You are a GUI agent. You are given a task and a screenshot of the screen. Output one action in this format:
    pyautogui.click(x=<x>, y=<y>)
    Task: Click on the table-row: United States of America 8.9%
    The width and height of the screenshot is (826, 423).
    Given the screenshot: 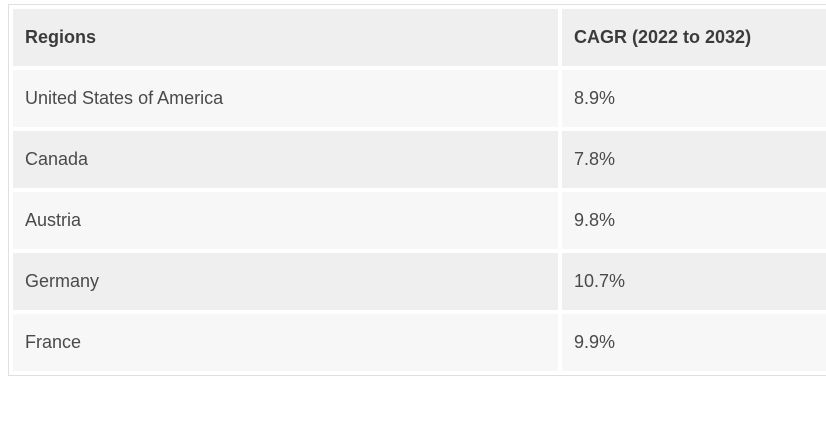 What is the action you would take?
    pyautogui.click(x=419, y=98)
    